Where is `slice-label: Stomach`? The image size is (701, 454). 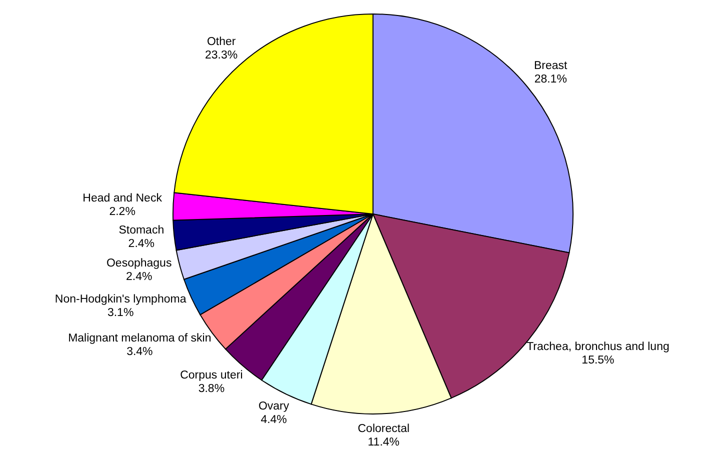 slice-label: Stomach is located at coordinates (141, 230).